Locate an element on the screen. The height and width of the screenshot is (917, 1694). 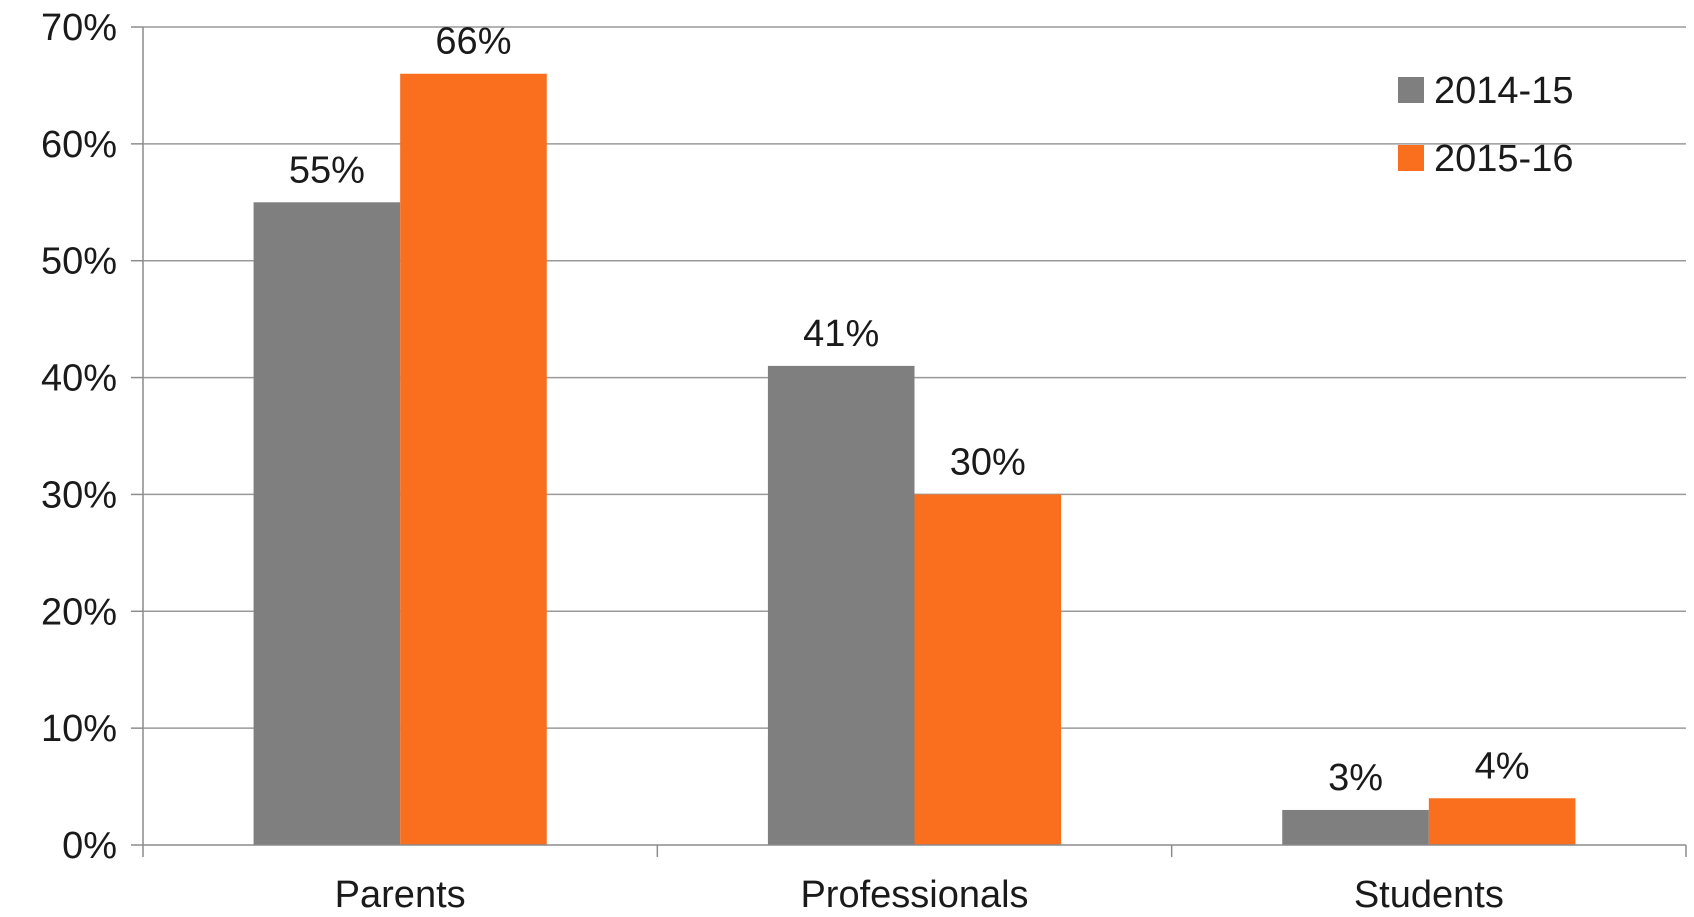
y-tick-label: 0% is located at coordinates (89, 846).